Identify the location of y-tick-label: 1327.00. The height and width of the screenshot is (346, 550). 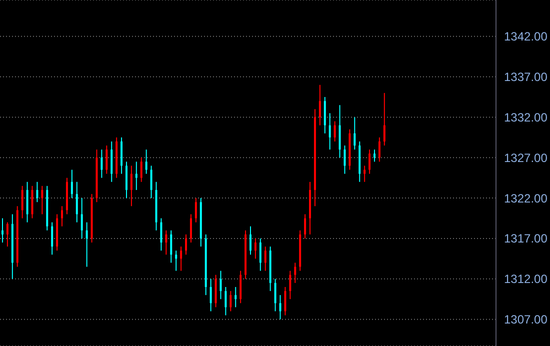
(526, 157).